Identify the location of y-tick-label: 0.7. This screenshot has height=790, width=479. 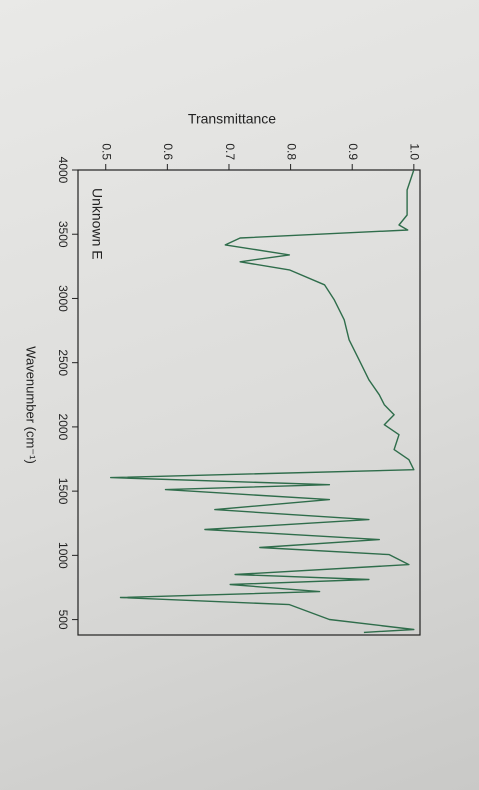
(230, 151).